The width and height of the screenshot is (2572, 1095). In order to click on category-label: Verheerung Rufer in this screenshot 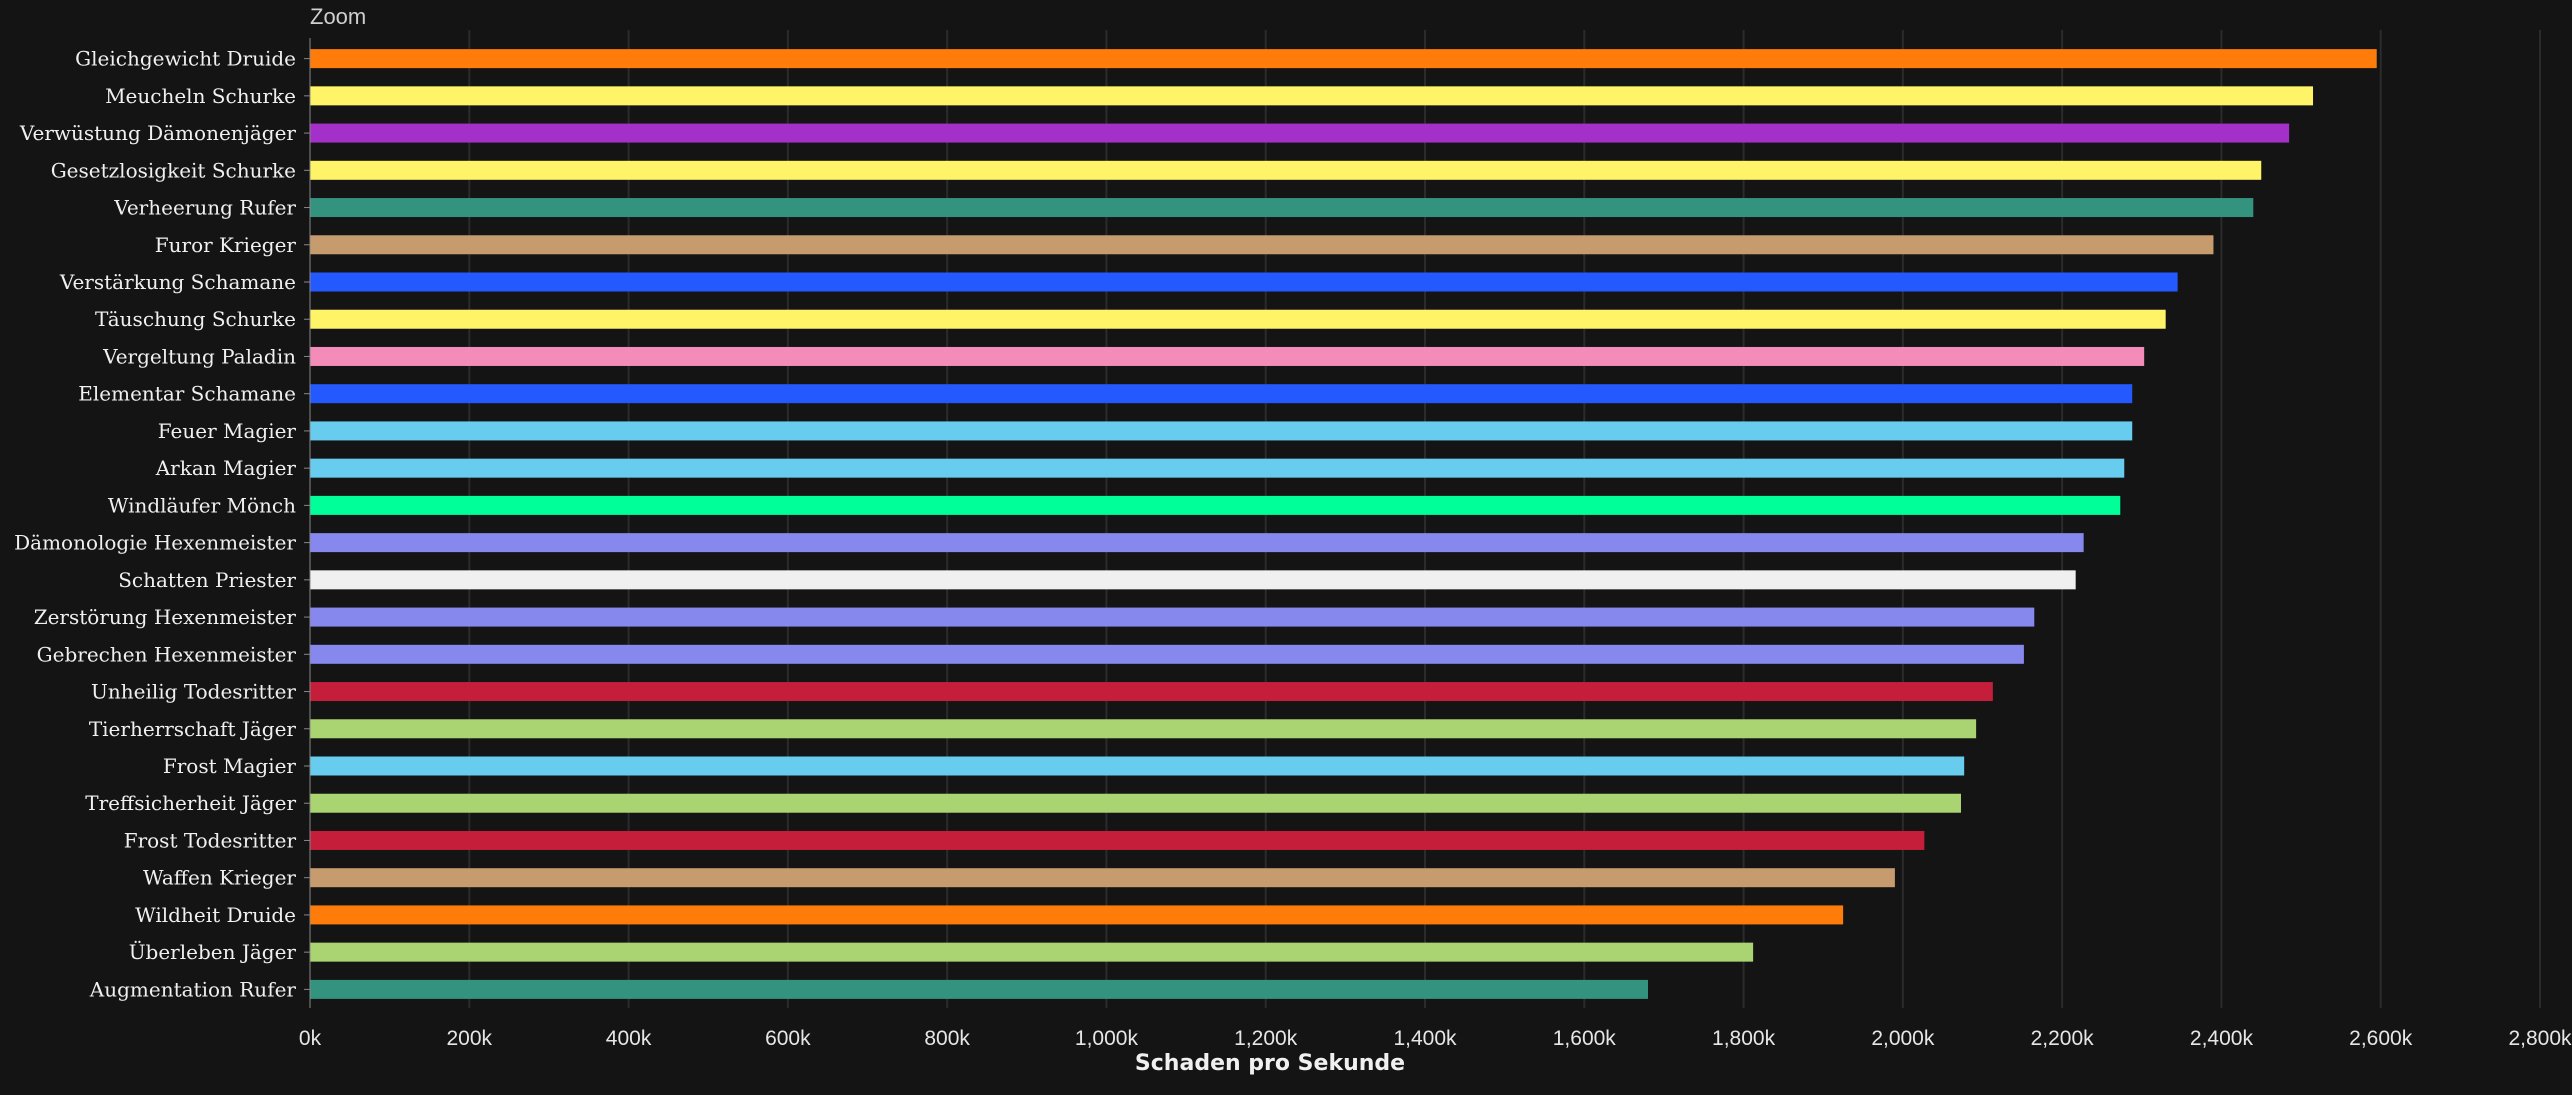, I will do `click(204, 208)`.